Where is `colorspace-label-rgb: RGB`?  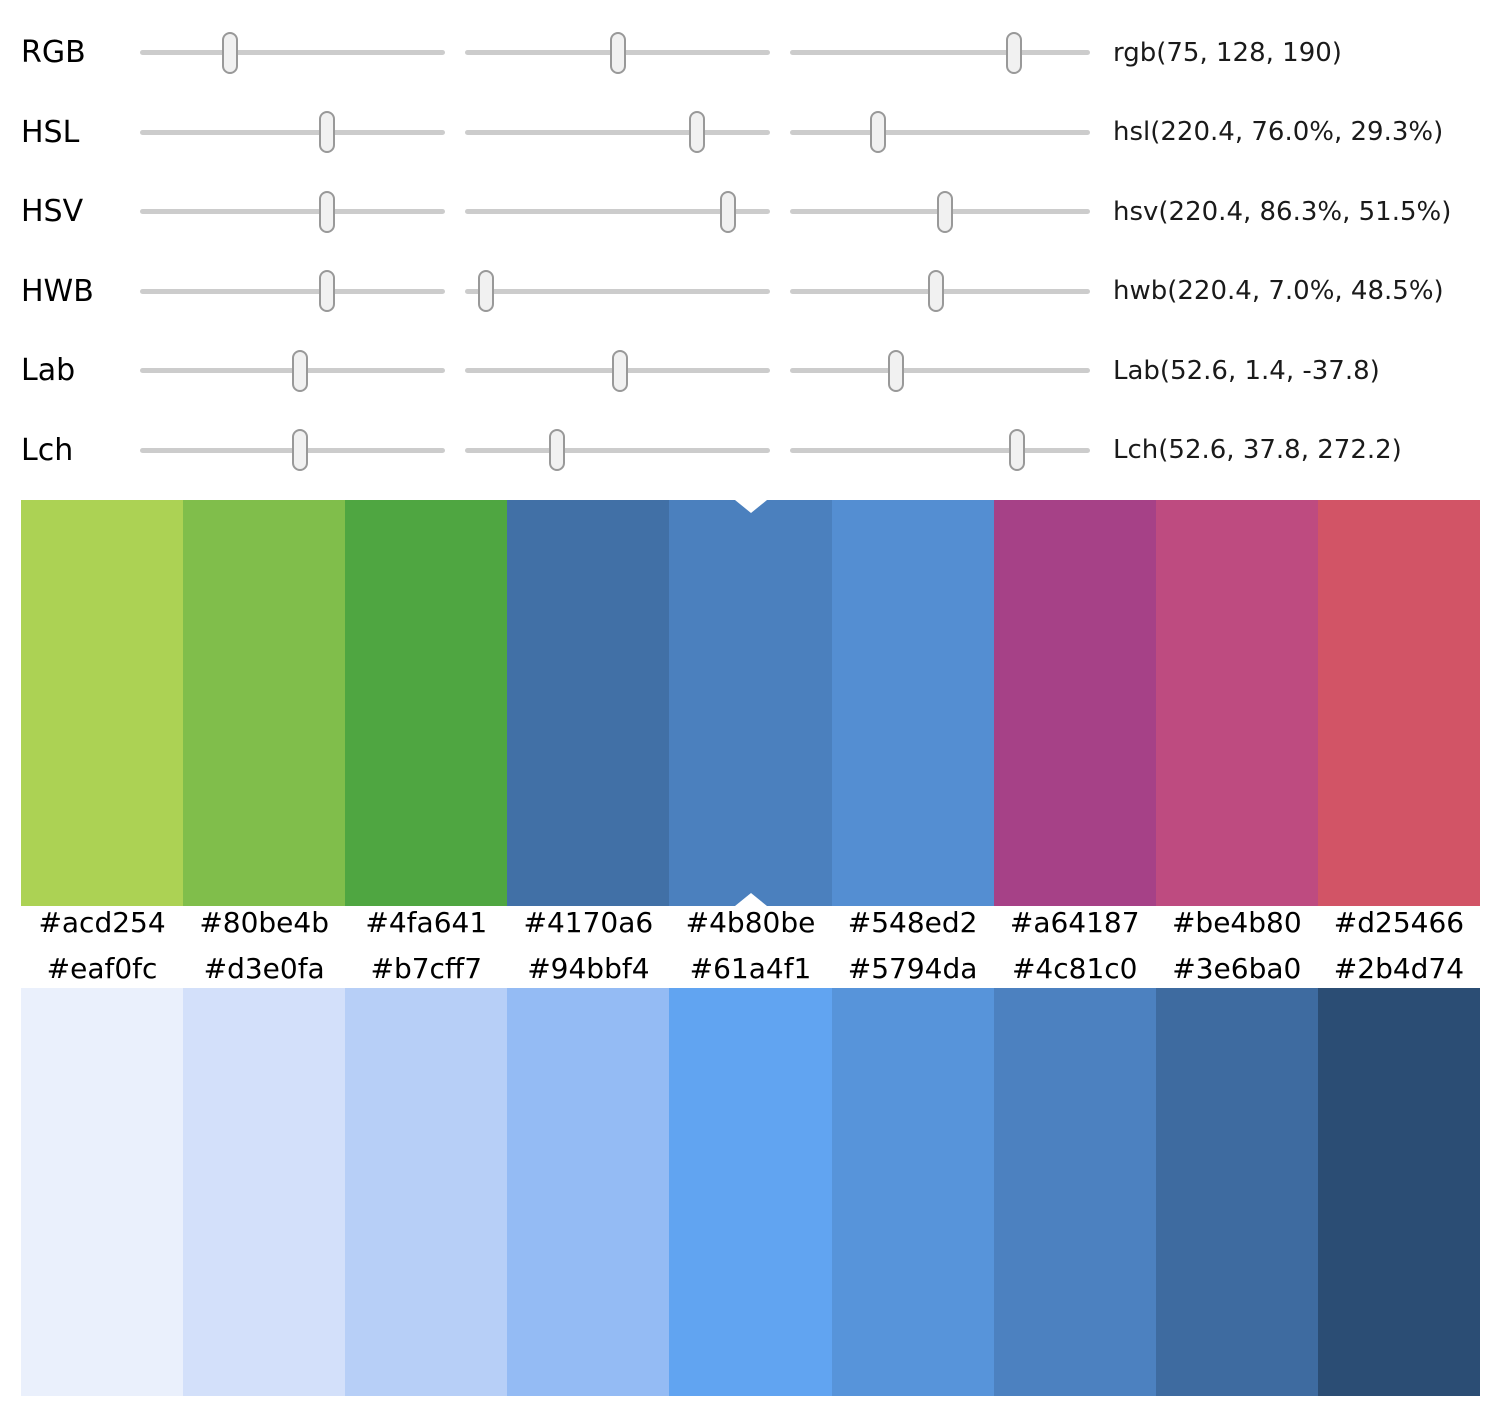 colorspace-label-rgb: RGB is located at coordinates (53, 53).